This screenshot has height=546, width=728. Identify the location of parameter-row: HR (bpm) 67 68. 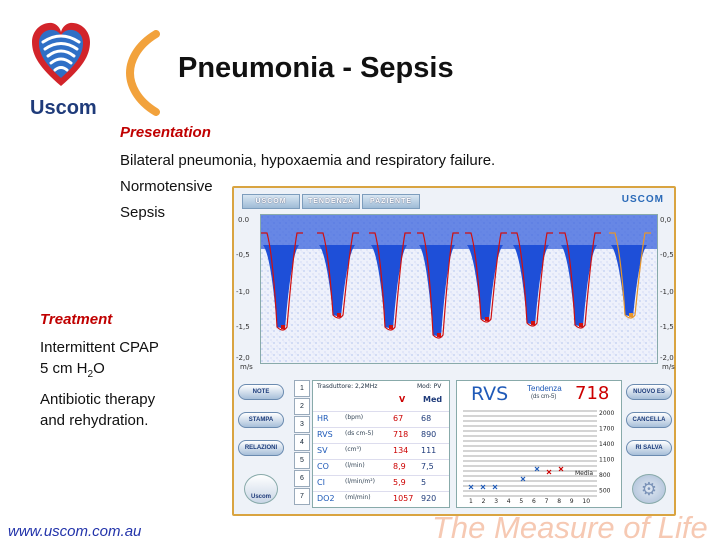
(381, 418).